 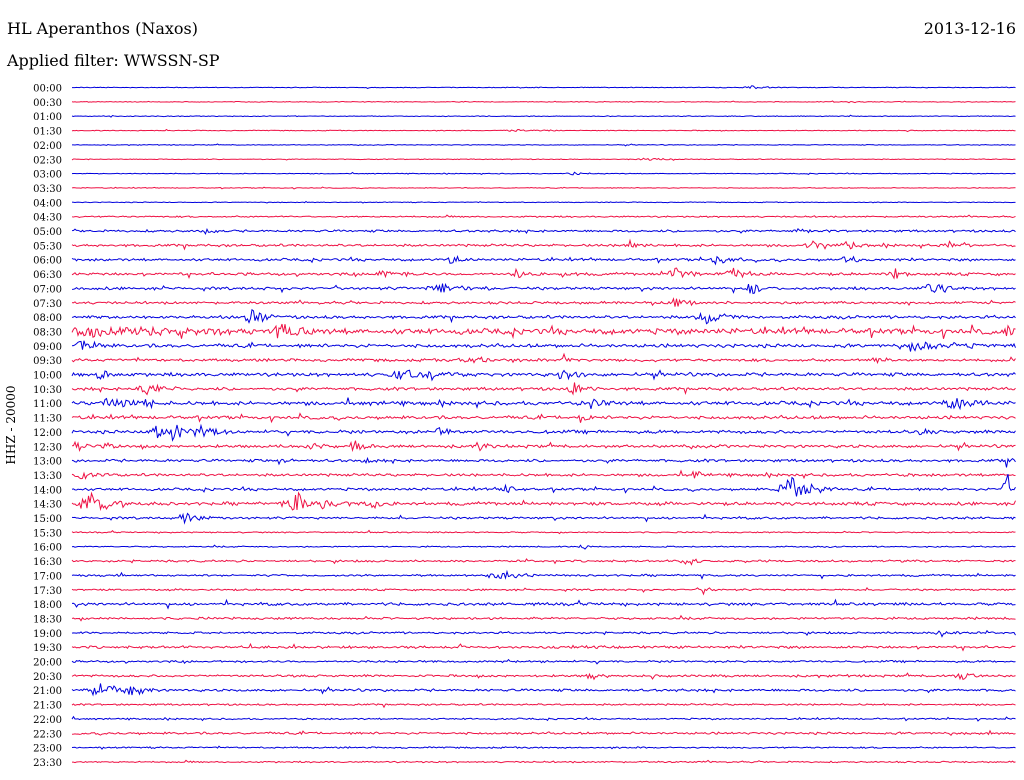 What do you see at coordinates (47, 289) in the screenshot?
I see `time-label: 07:00` at bounding box center [47, 289].